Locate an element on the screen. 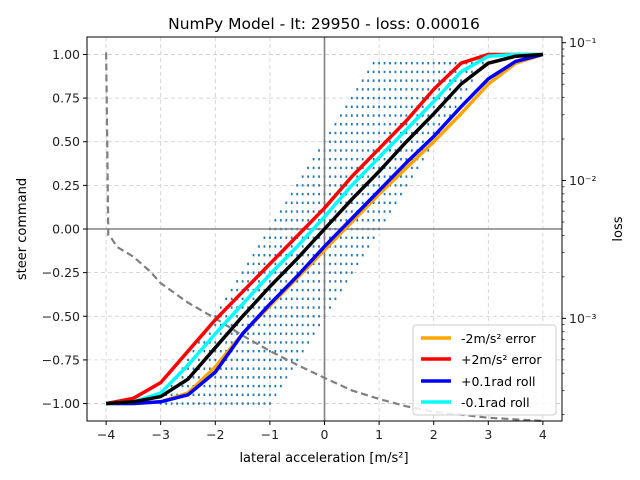  y-tick-label-0: −1.00 is located at coordinates (61, 403).